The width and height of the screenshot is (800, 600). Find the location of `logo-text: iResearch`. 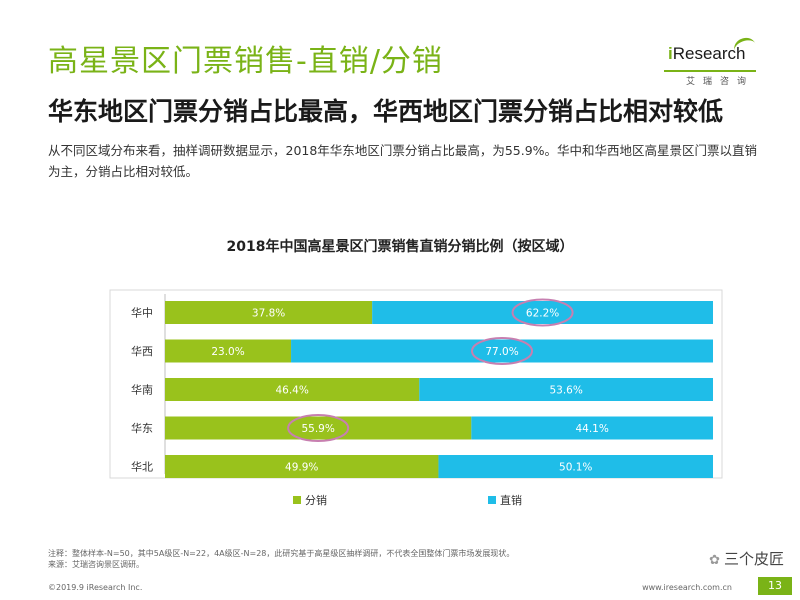

logo-text: iResearch is located at coordinates (707, 54).